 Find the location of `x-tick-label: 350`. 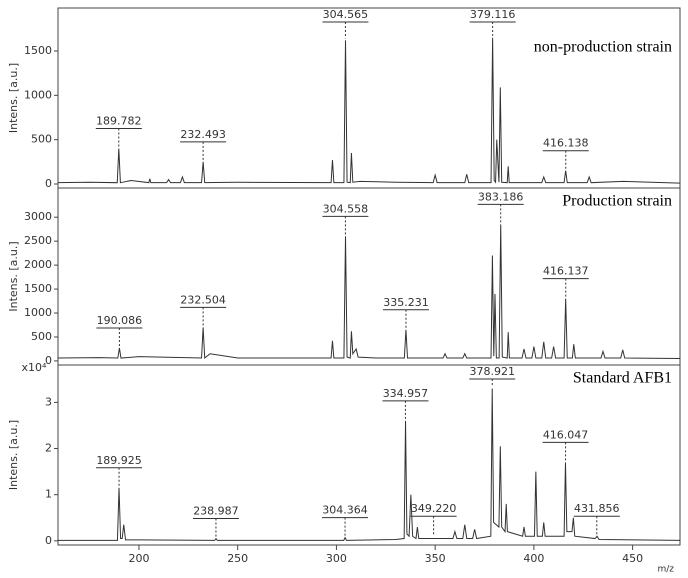

x-tick-label: 350 is located at coordinates (435, 558).